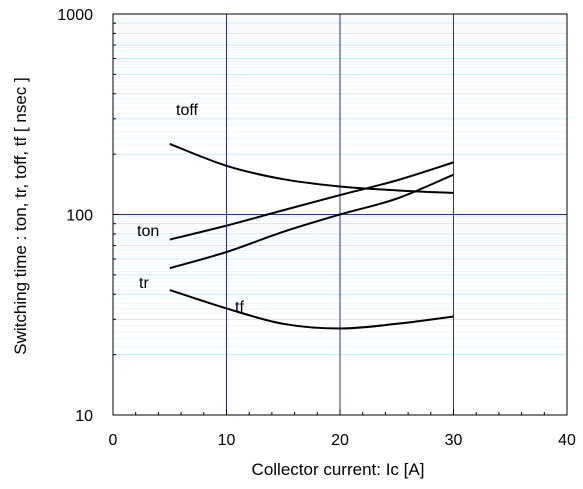  What do you see at coordinates (75, 15) in the screenshot?
I see `y-tick-label: 1000` at bounding box center [75, 15].